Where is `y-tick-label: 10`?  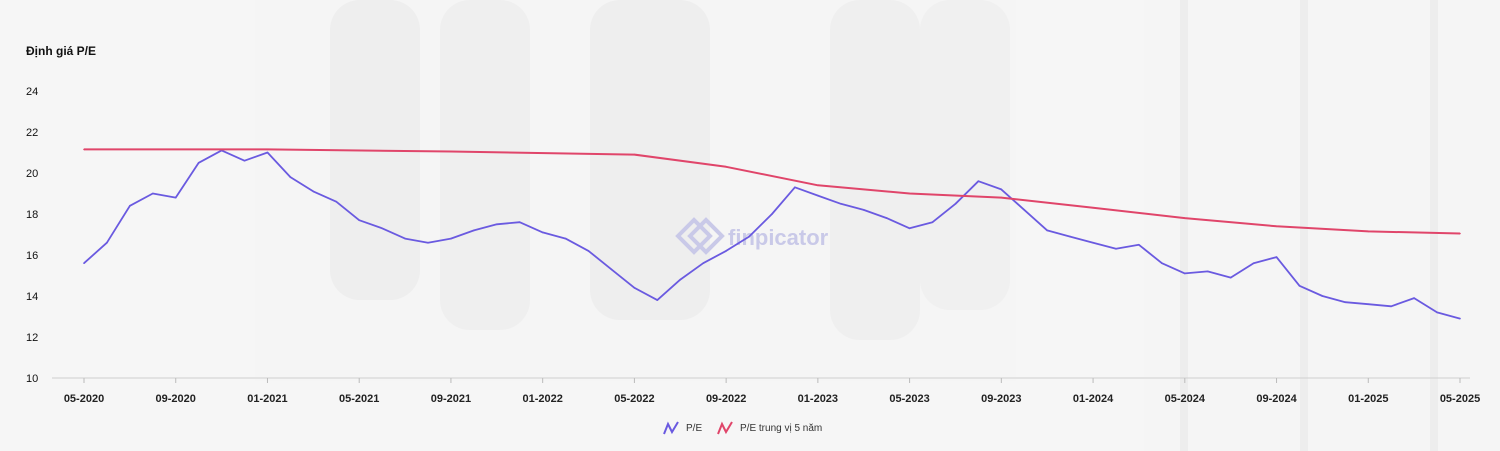
y-tick-label: 10 is located at coordinates (32, 379).